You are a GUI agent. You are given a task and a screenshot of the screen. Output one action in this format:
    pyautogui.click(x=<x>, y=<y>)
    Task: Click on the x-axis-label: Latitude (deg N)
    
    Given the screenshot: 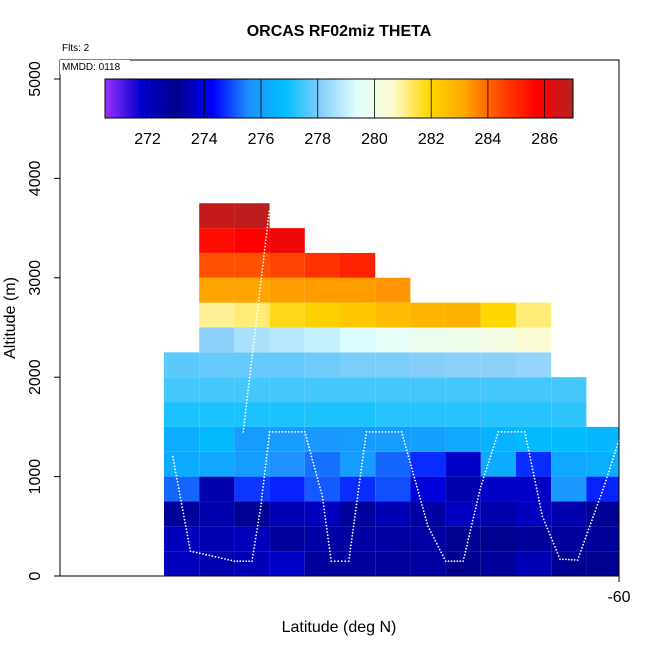 What is the action you would take?
    pyautogui.click(x=339, y=627)
    